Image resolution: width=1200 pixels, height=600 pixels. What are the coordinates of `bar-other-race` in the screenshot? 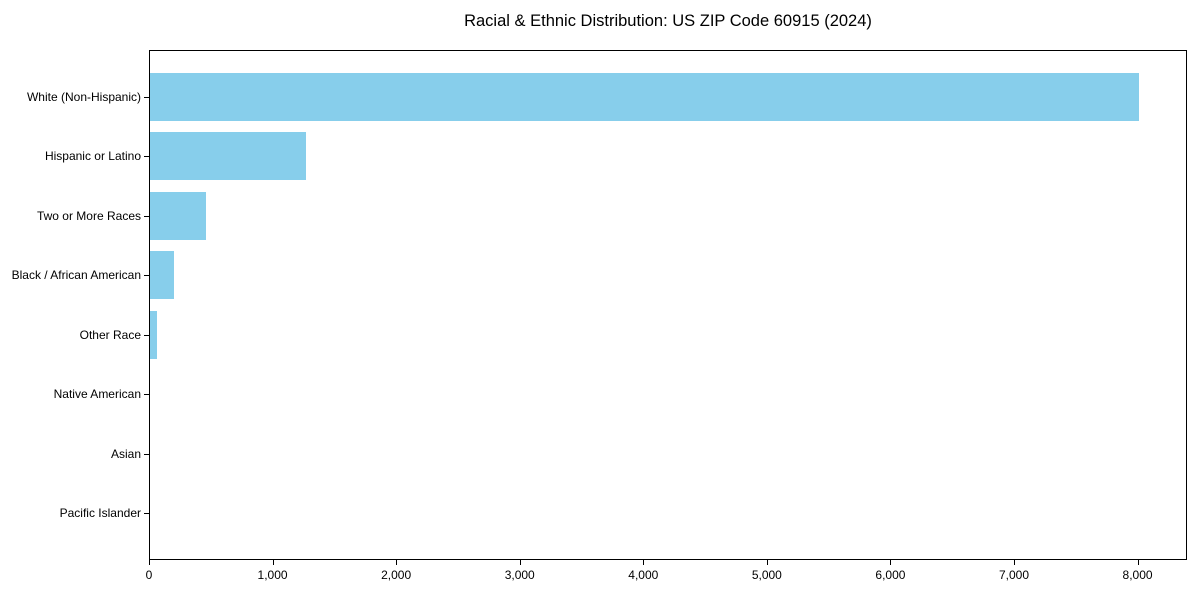 It's located at (153, 334).